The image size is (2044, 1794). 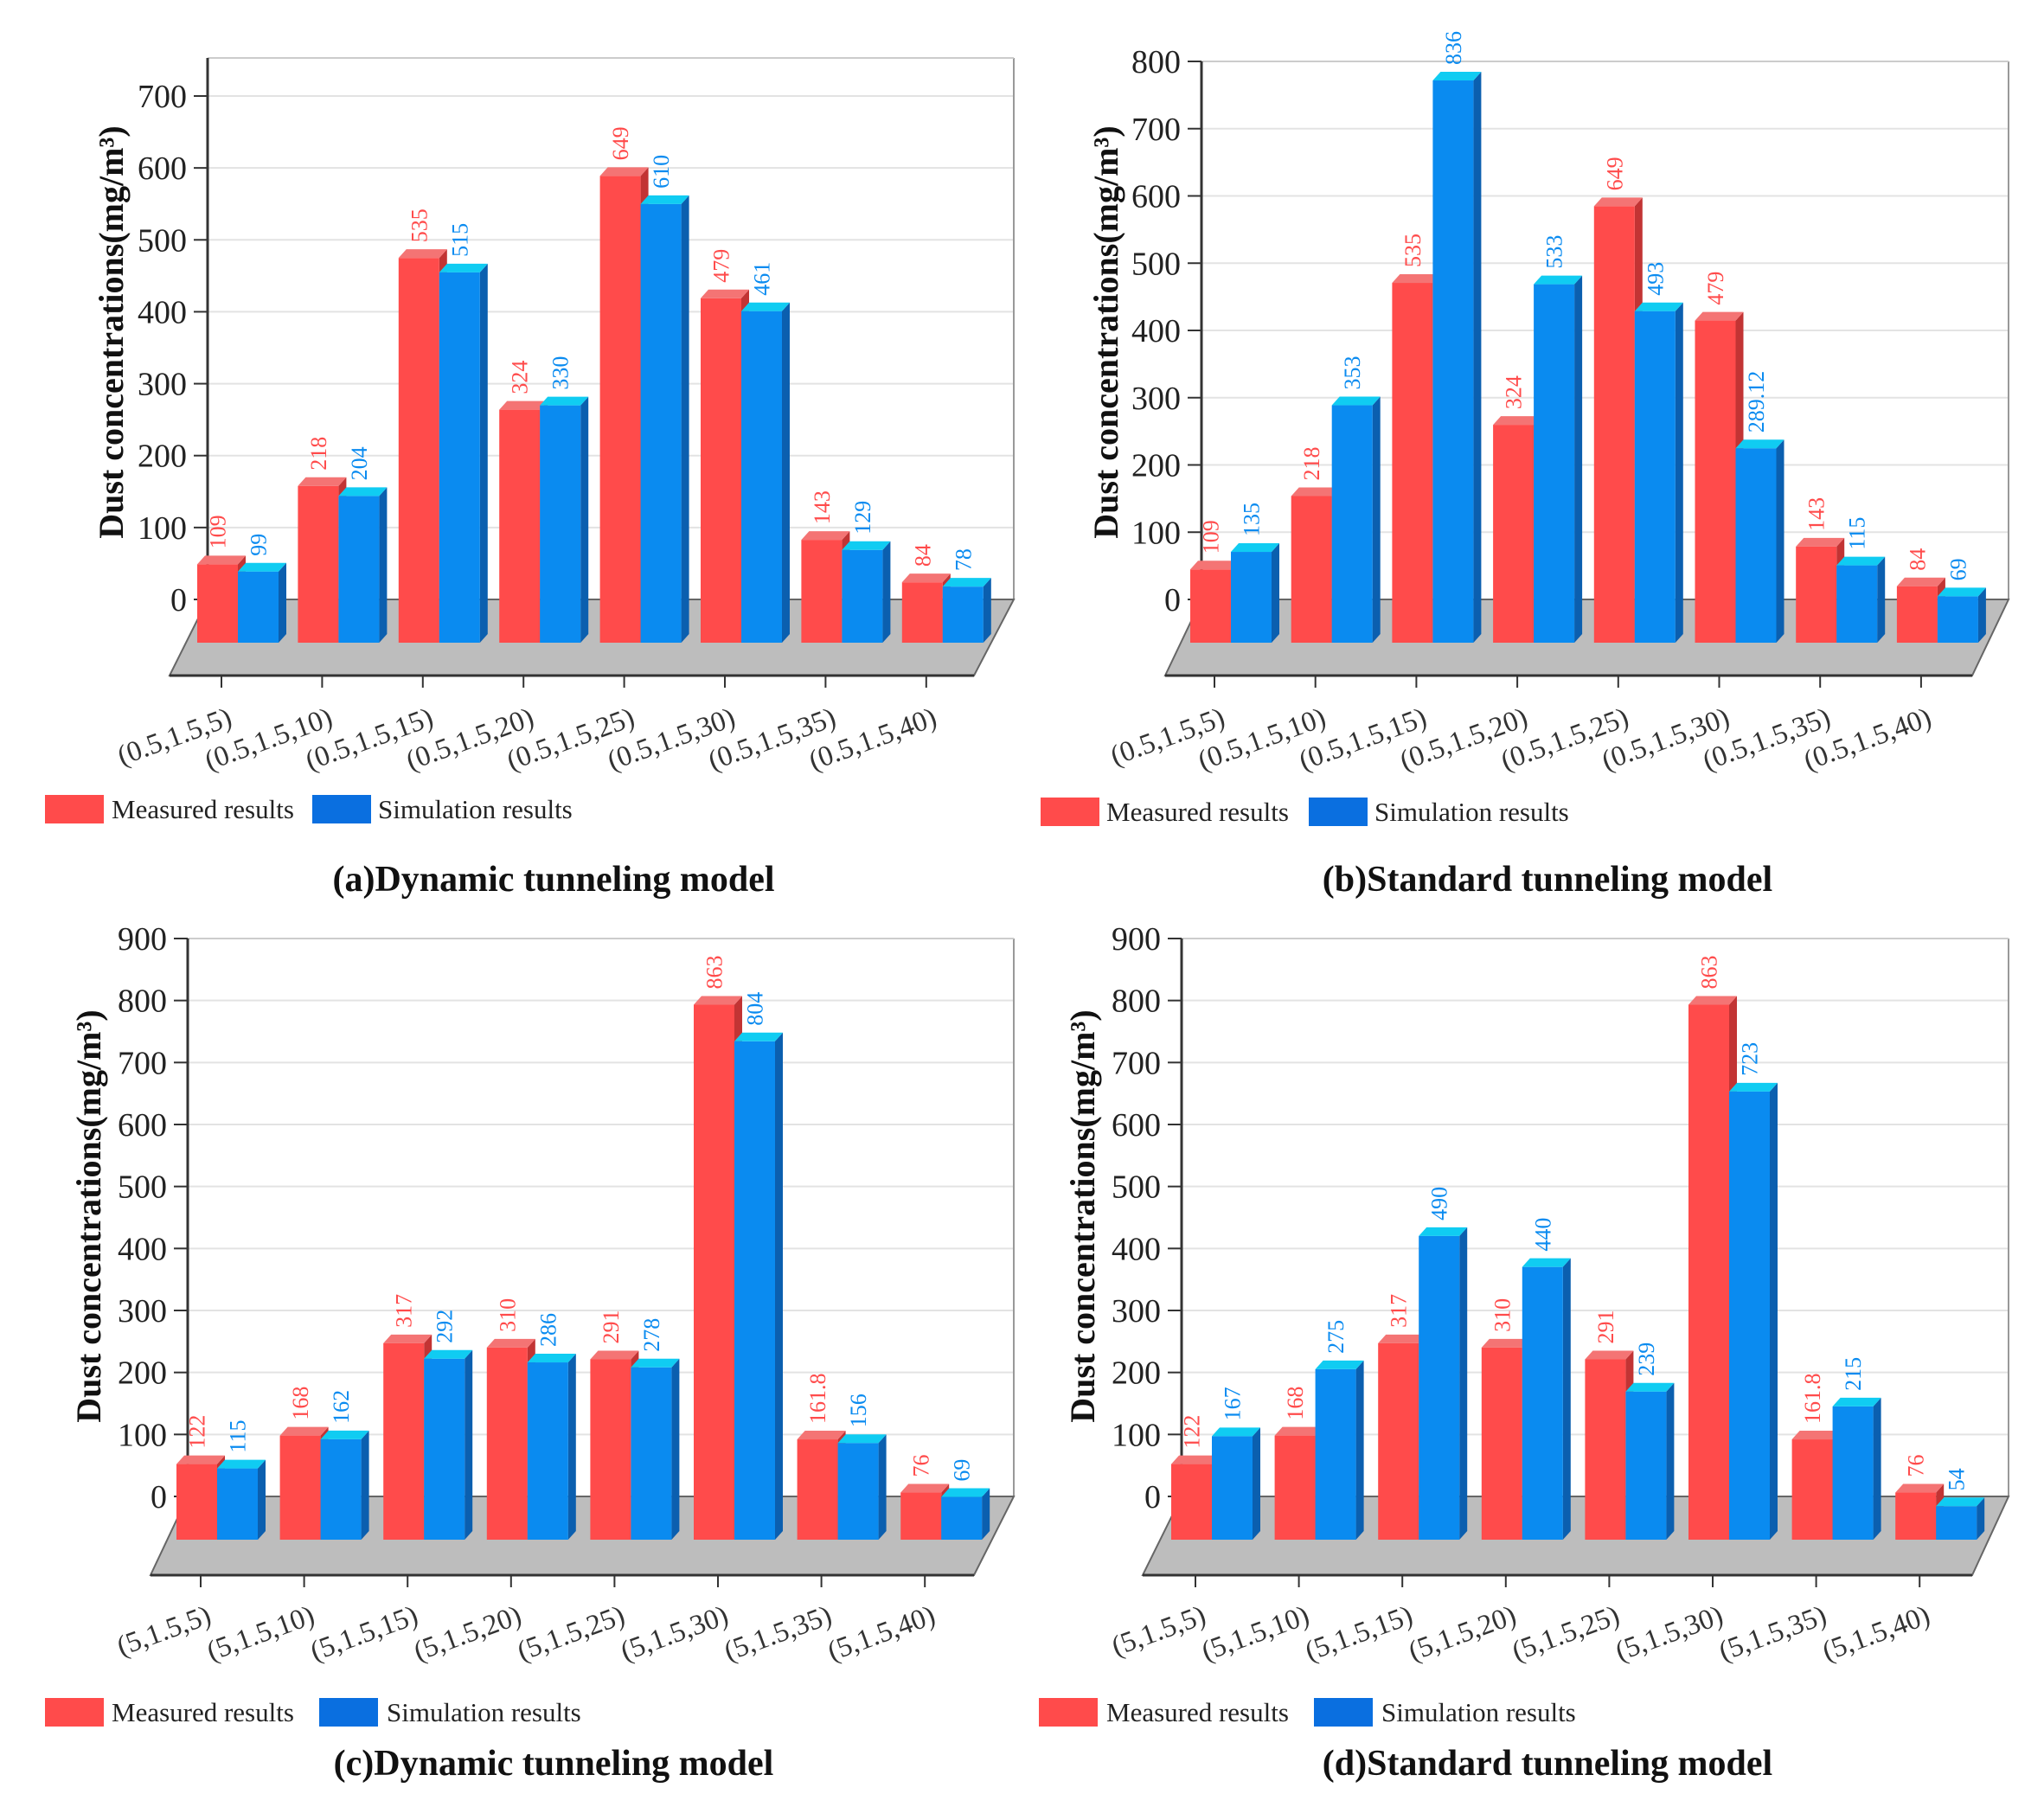 I want to click on y-tick-label: 900, so click(x=1137, y=939).